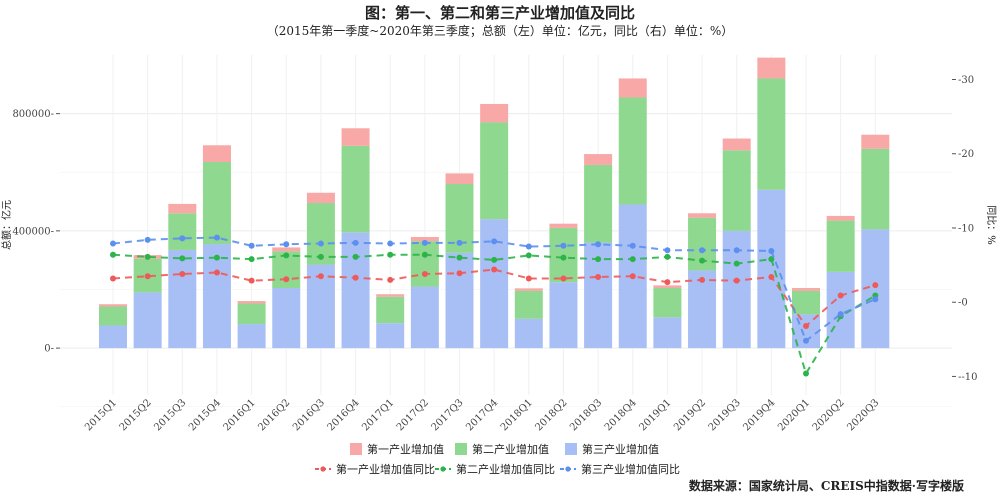 This screenshot has height=500, width=1000. What do you see at coordinates (405, 449) in the screenshot?
I see `legend-label-bar-1: 第一产业增加值` at bounding box center [405, 449].